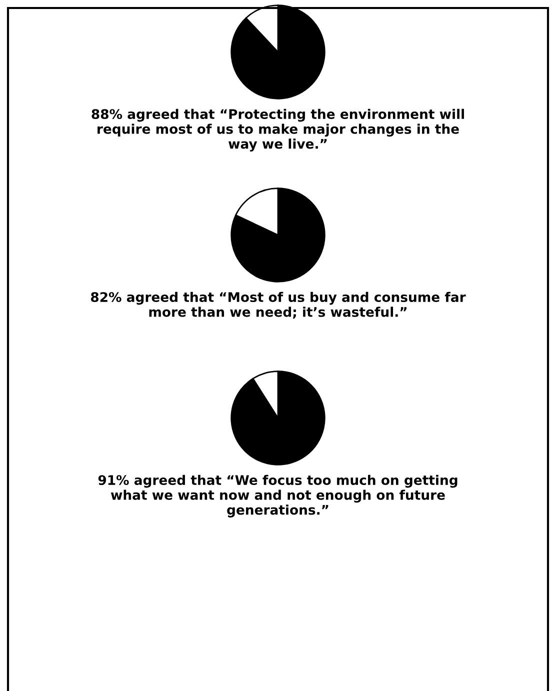 Image resolution: width=556 pixels, height=691 pixels. What do you see at coordinates (278, 496) in the screenshot?
I see `text: 91% agreed that “We focus too much on getting what we want now and not enough on future generations.”` at bounding box center [278, 496].